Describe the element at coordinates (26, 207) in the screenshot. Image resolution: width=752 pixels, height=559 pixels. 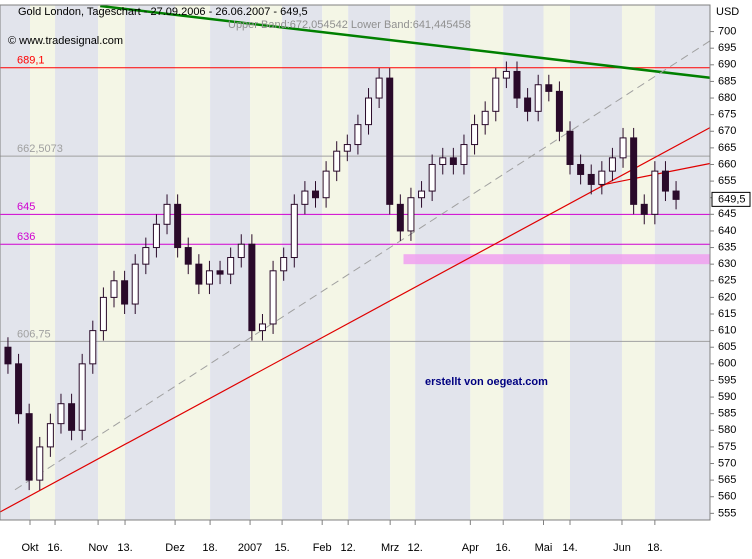
I see `level-label: 645` at that location.